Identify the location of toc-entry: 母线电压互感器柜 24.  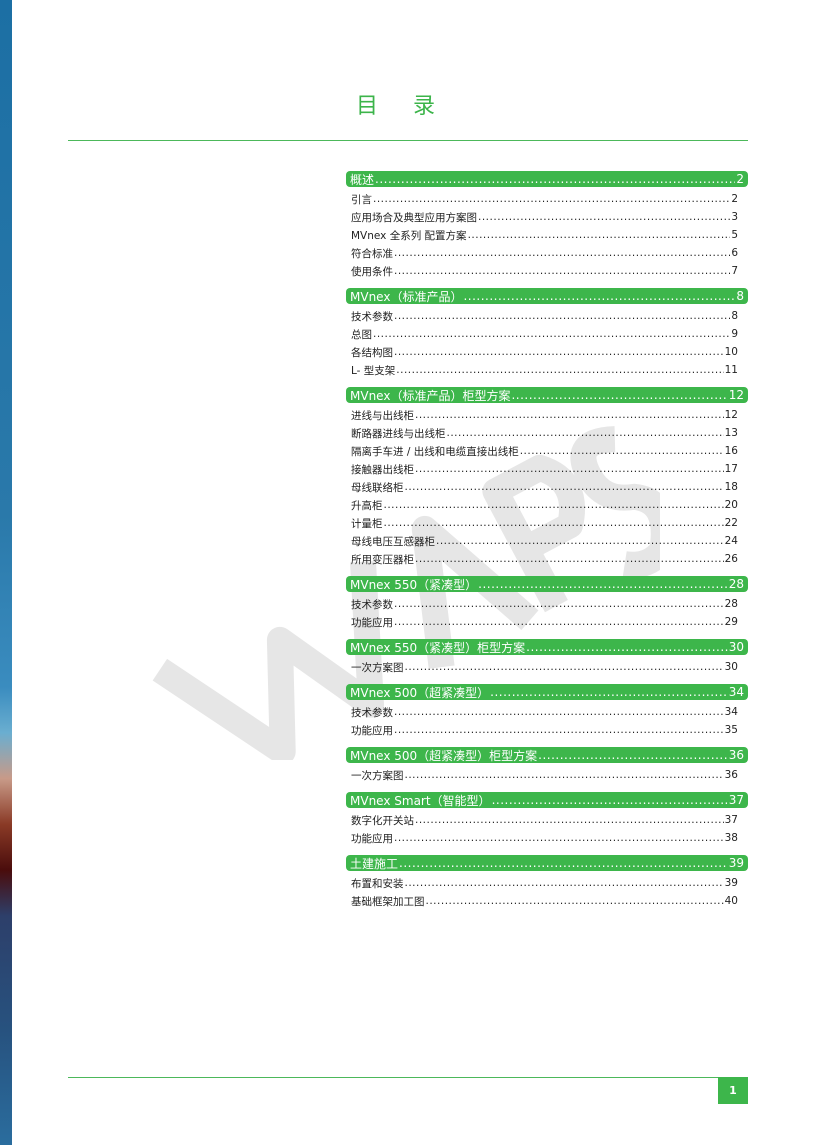
(547, 541).